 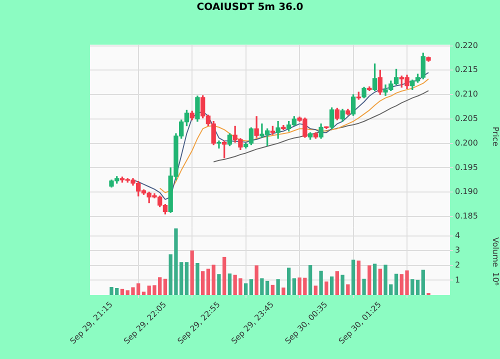 What do you see at coordinates (457, 250) in the screenshot?
I see `y-tick-label: 3` at bounding box center [457, 250].